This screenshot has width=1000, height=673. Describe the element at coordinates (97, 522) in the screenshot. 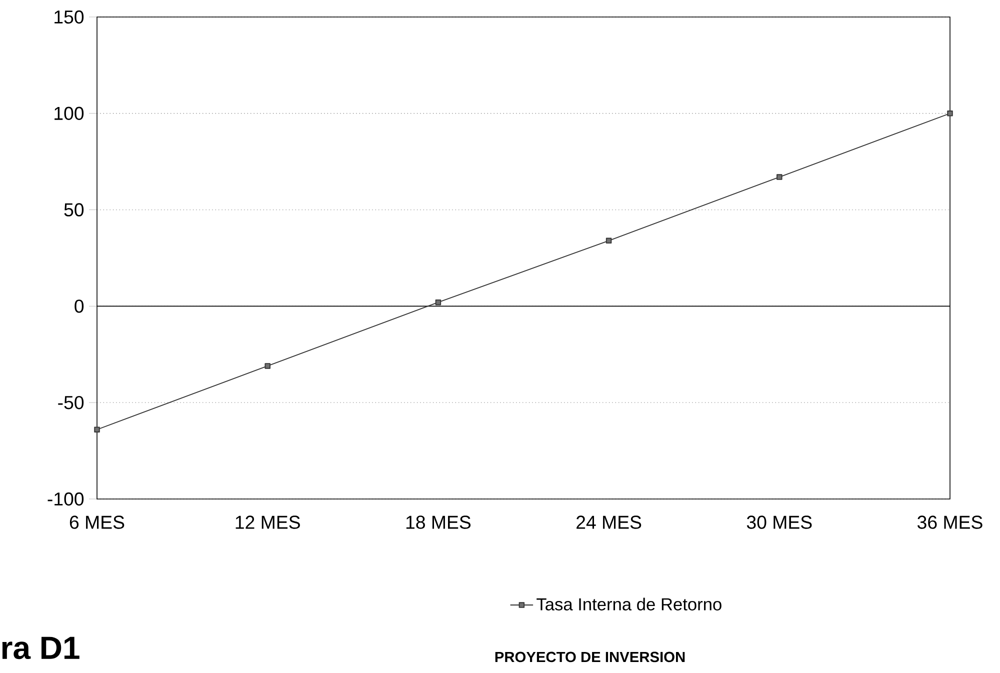

I see `x-tick-label: 6 MES` at that location.